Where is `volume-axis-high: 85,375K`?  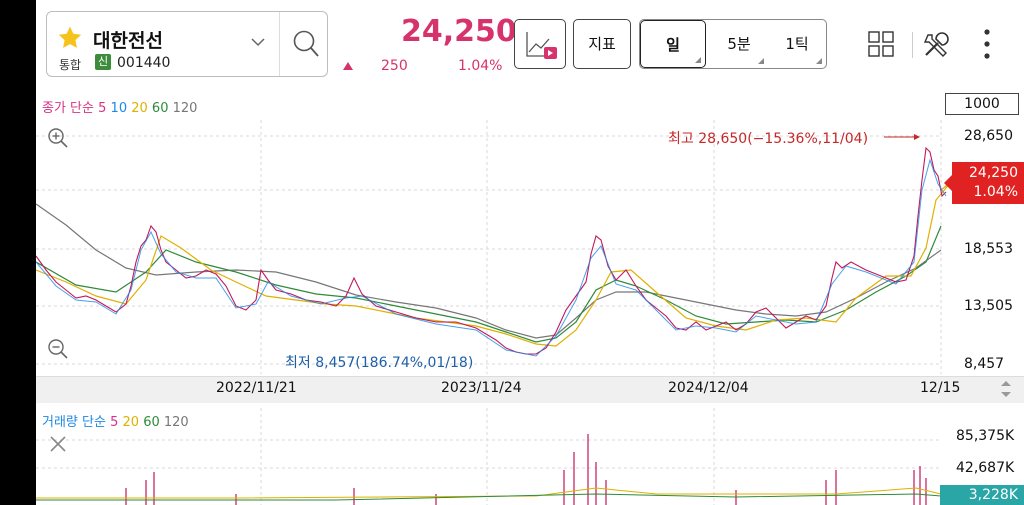 volume-axis-high: 85,375K is located at coordinates (985, 436).